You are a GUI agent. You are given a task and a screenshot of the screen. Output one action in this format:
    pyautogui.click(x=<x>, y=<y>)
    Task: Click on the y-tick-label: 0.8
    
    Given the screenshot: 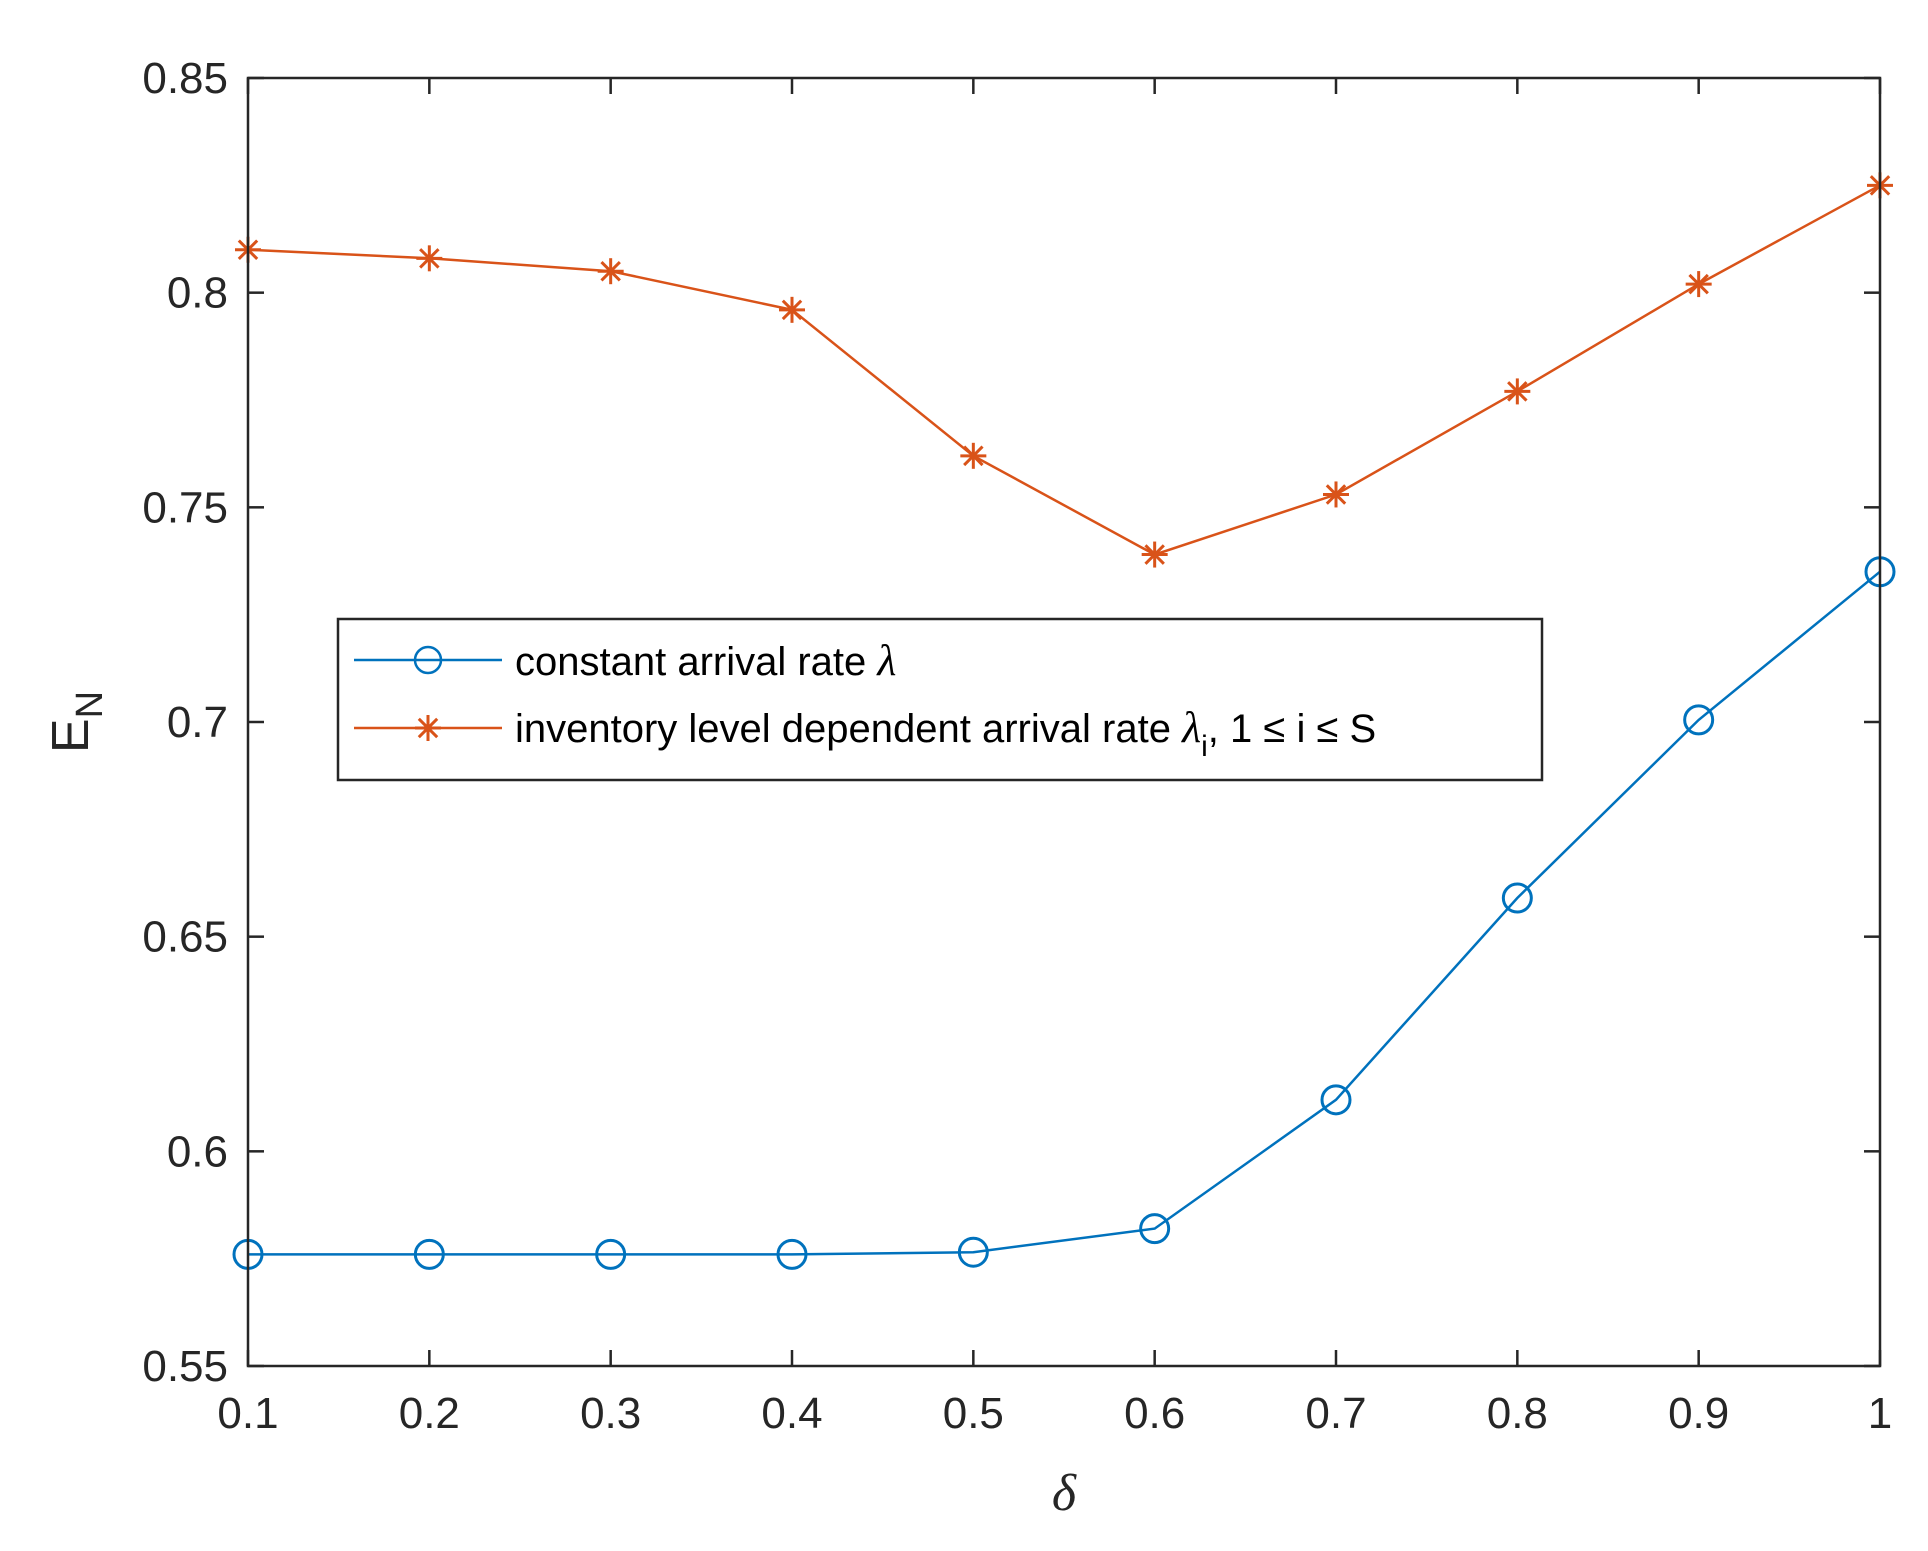 What is the action you would take?
    pyautogui.click(x=197, y=293)
    